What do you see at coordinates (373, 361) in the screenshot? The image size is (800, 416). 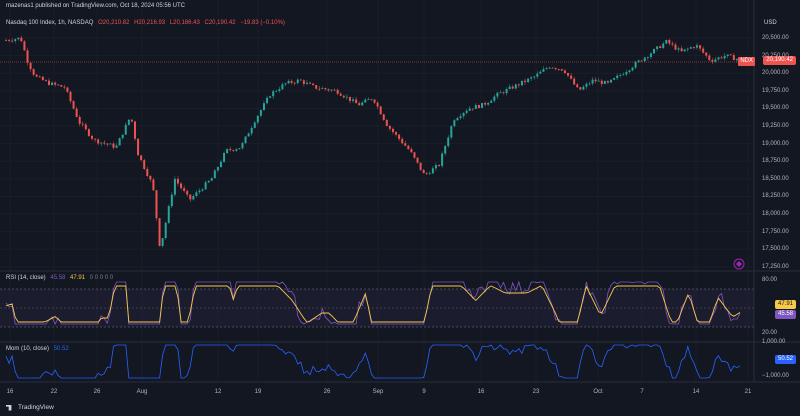 I see `mom-line` at bounding box center [373, 361].